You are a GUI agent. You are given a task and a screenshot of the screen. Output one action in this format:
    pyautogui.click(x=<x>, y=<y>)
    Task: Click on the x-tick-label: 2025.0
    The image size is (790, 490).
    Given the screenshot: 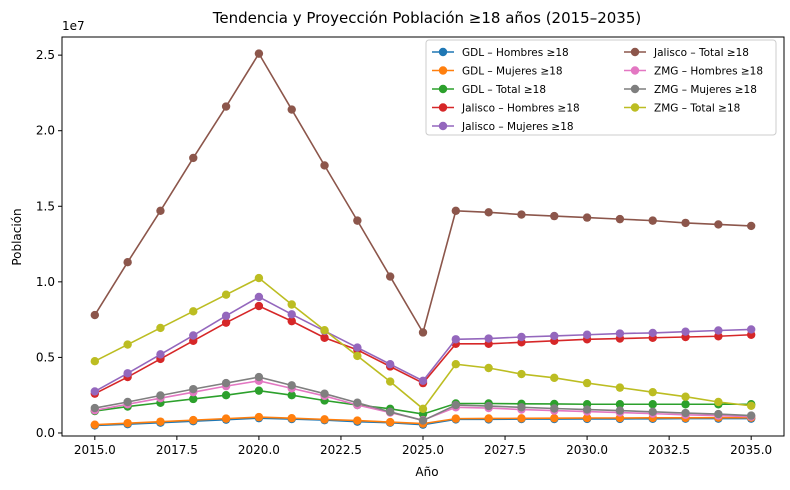 What is the action you would take?
    pyautogui.click(x=423, y=450)
    